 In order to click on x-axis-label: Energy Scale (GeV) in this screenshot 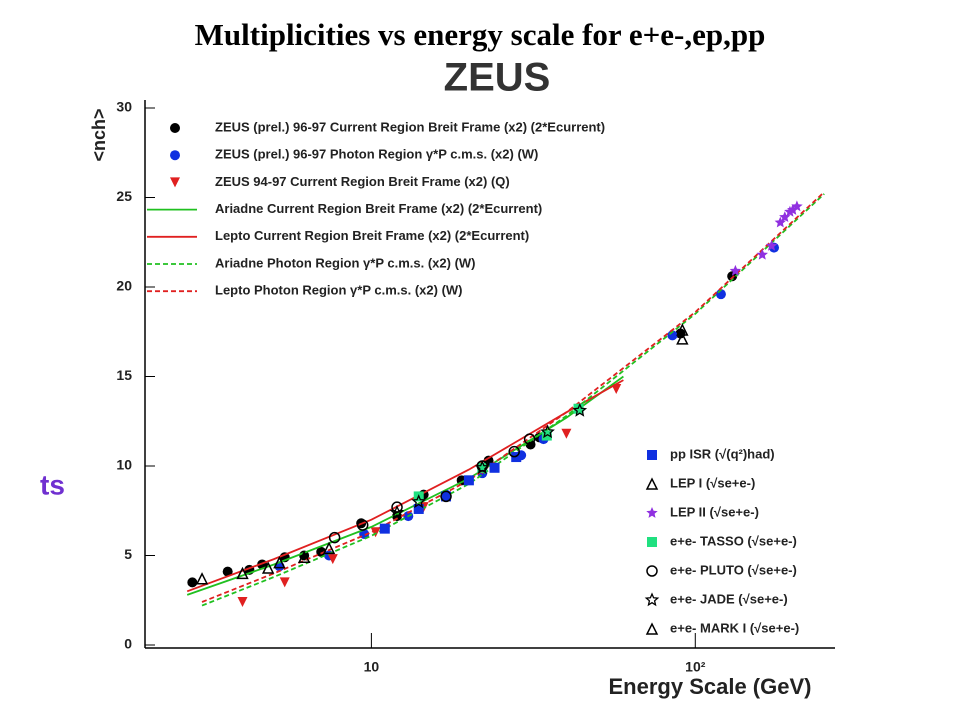, I will do `click(710, 686)`.